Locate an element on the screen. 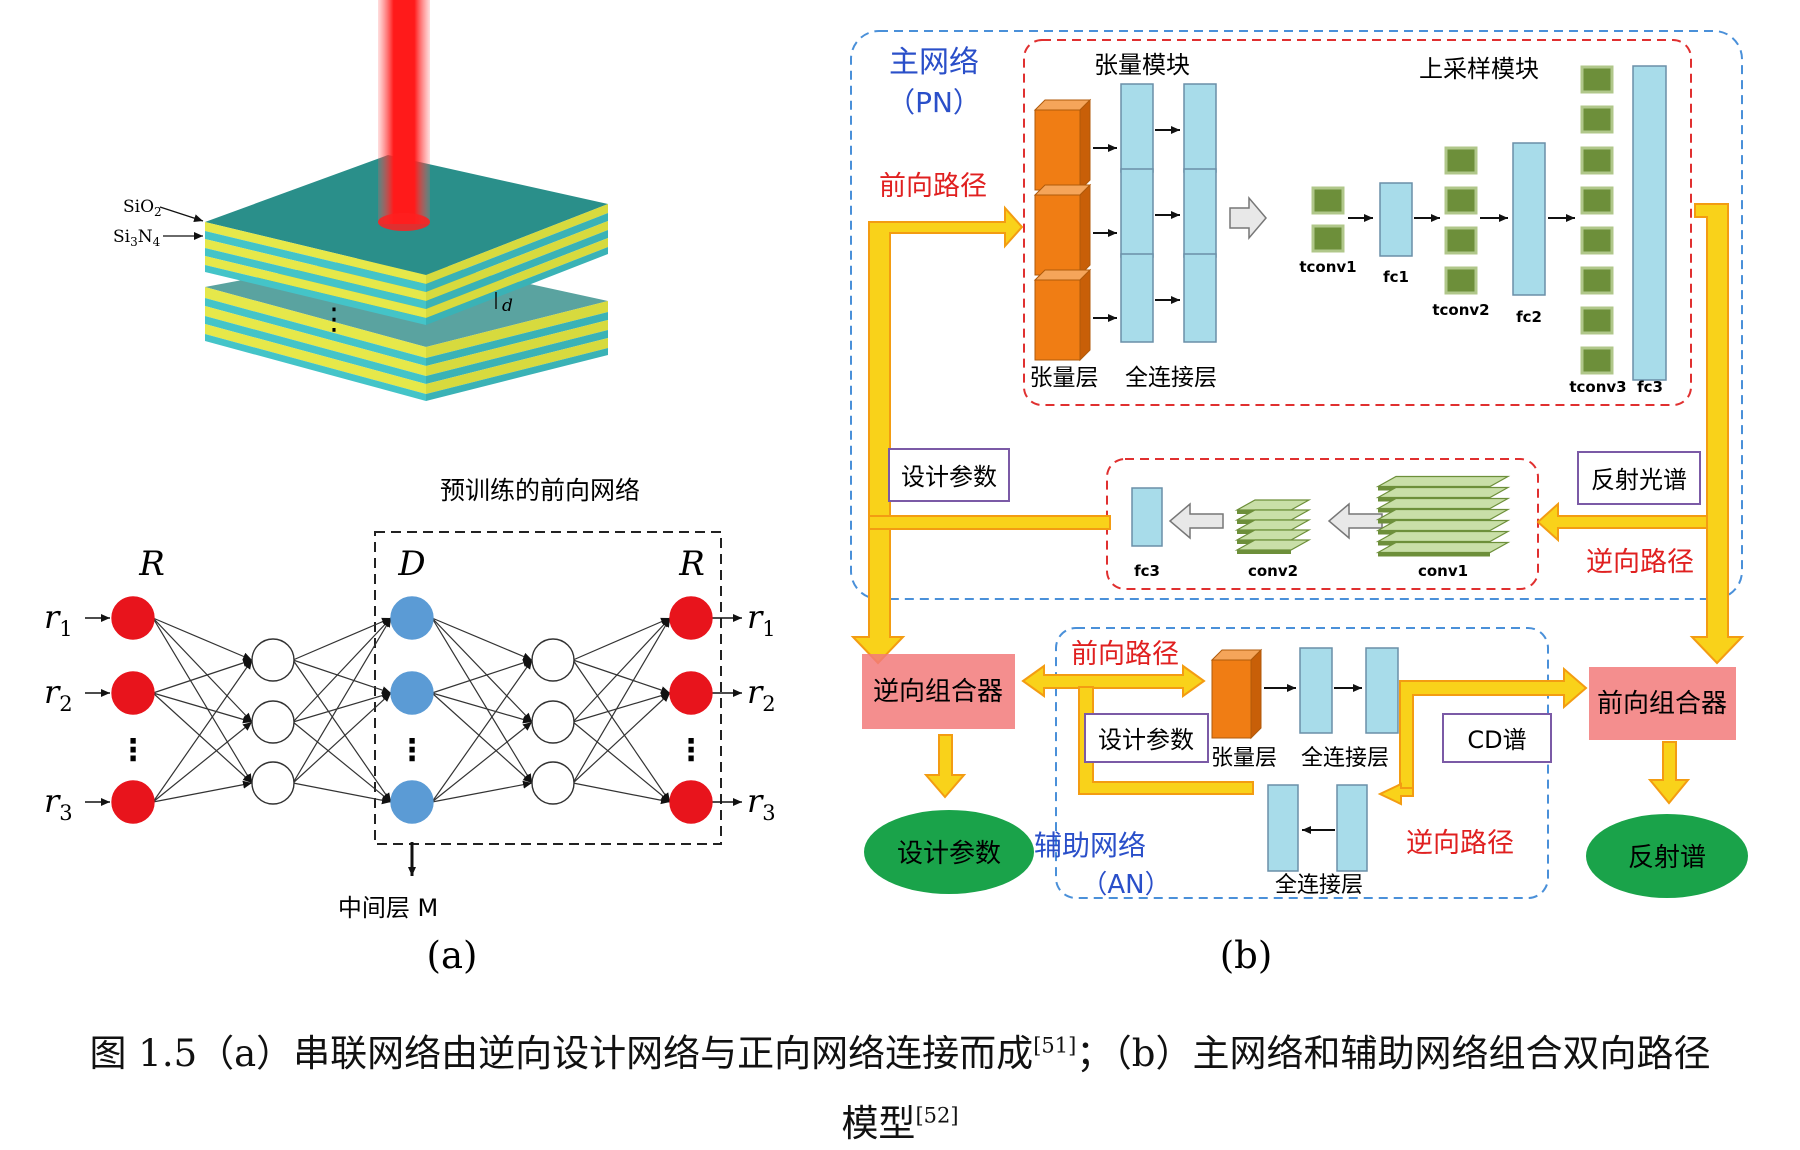 The image size is (1800, 1150). caption-text-part3: 模型 is located at coordinates (878, 1123).